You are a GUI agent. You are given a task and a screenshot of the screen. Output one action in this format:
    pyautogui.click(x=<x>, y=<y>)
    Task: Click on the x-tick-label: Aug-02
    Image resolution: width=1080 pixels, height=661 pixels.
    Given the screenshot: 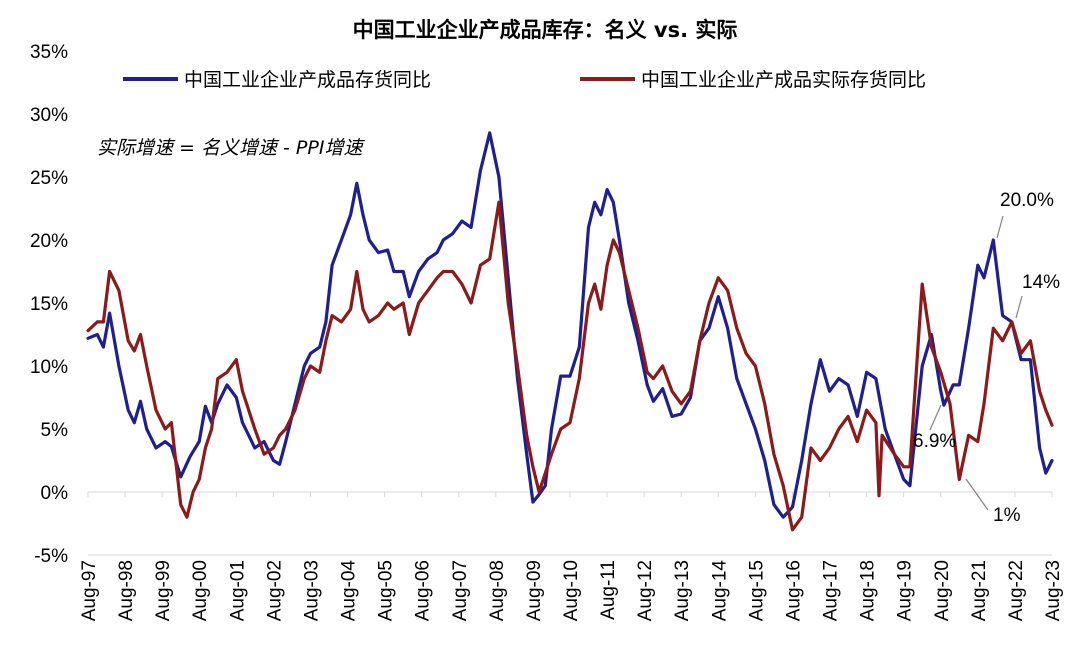 What is the action you would take?
    pyautogui.click(x=274, y=590)
    